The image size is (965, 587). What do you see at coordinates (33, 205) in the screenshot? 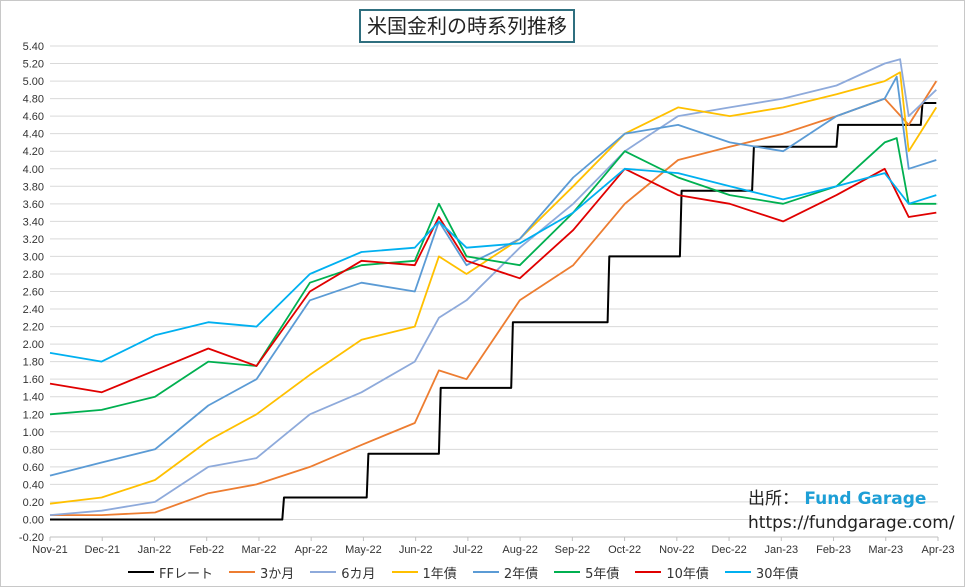
I see `y-tick-label: 3.60` at bounding box center [33, 205].